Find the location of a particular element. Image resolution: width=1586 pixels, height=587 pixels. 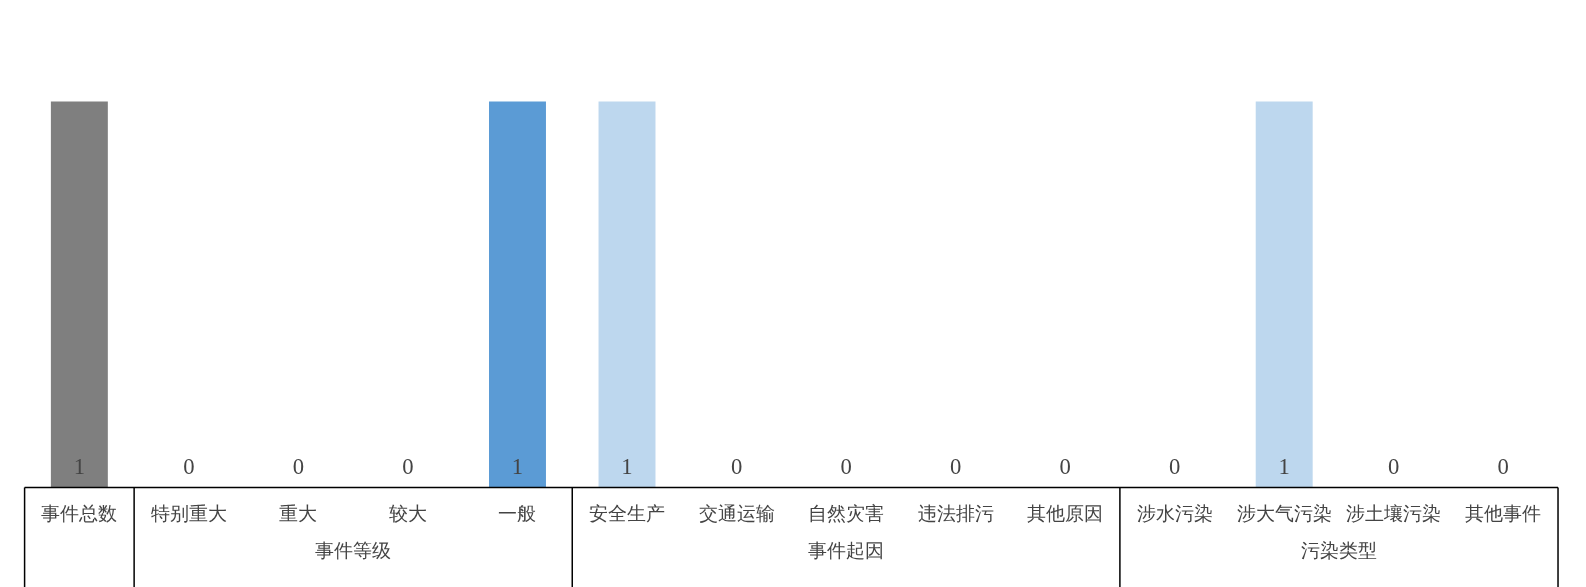

x-tick-label: 重大 is located at coordinates (298, 513).